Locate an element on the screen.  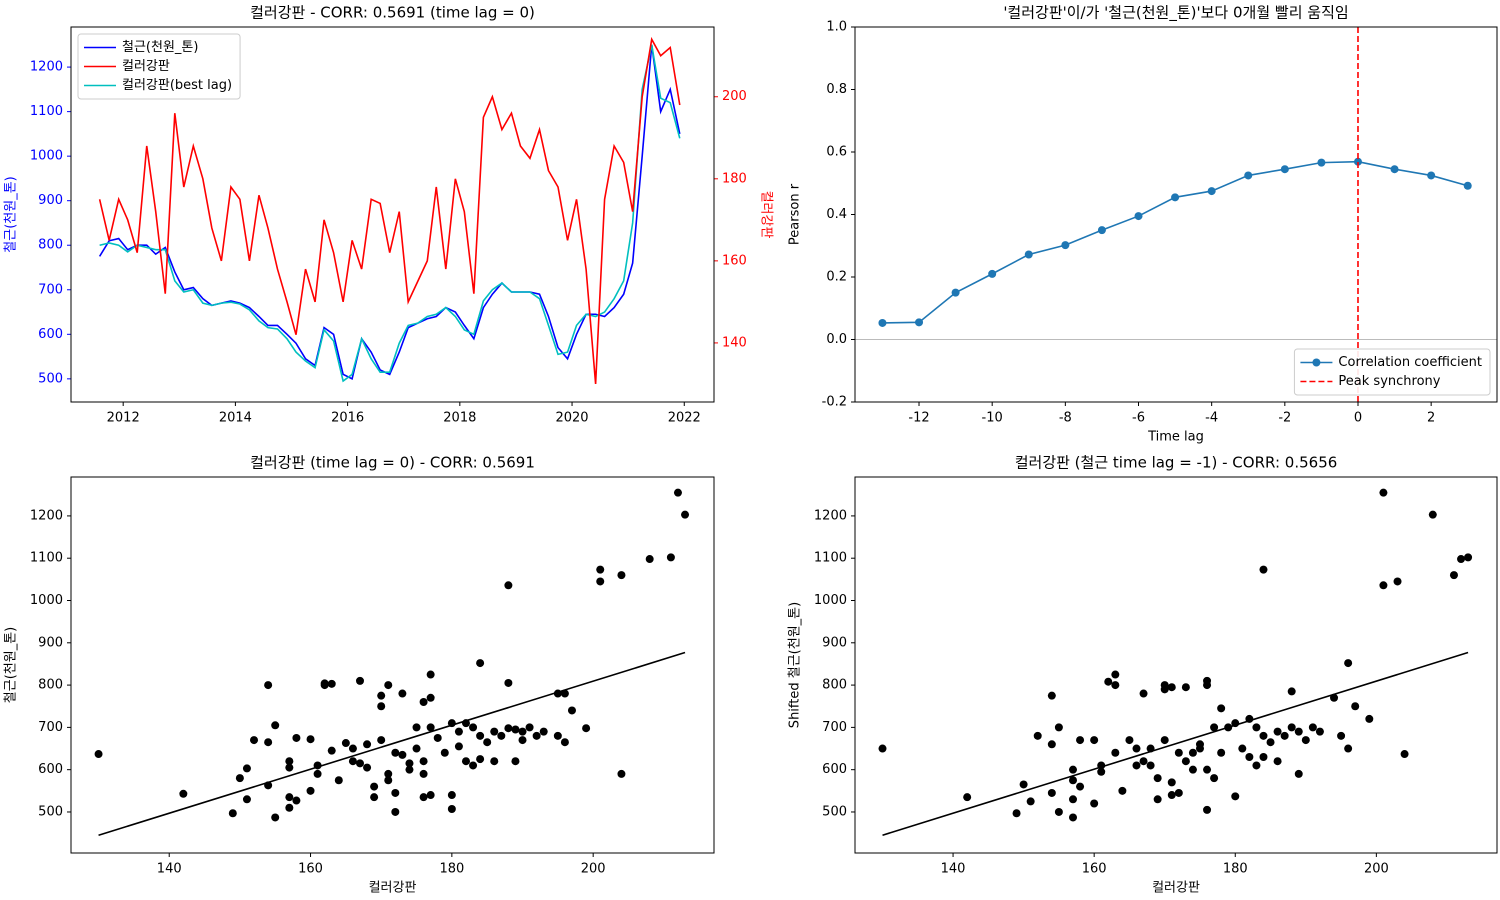
y2-tick-label: 180 is located at coordinates (734, 178).